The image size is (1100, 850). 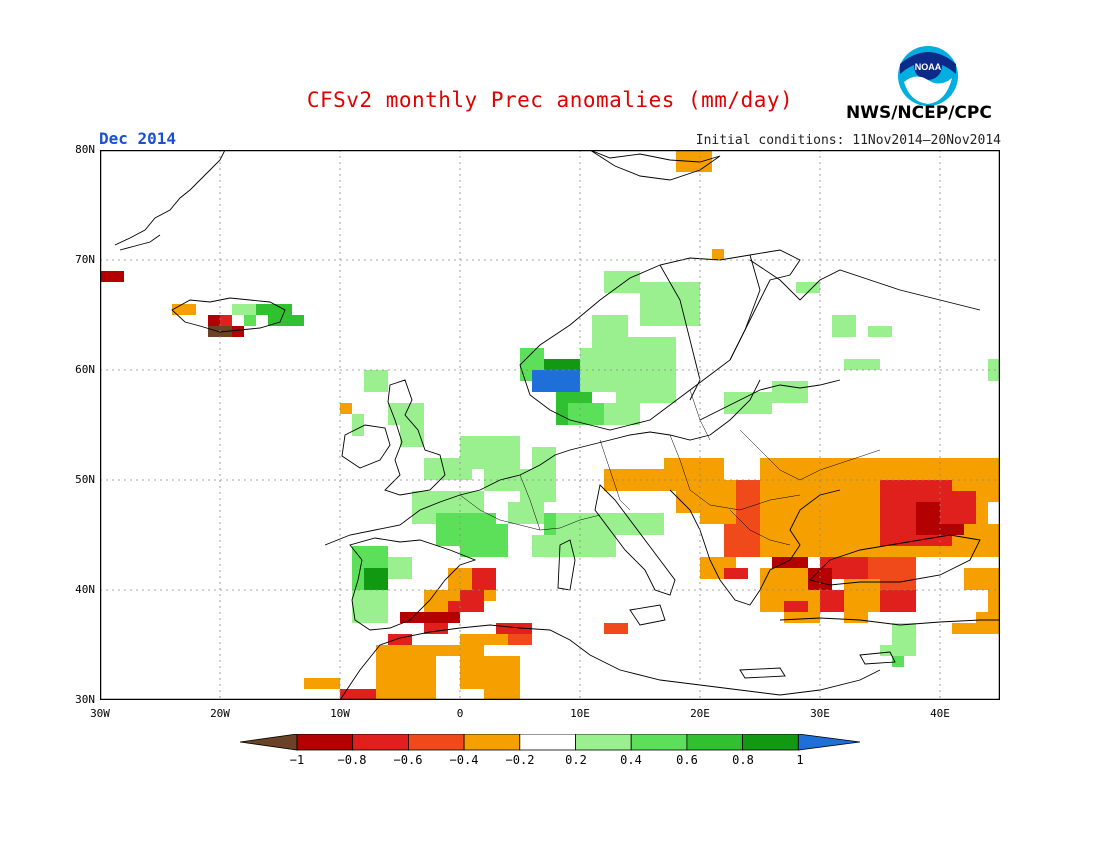 I want to click on forecast-month: Dec 2014, so click(x=138, y=138).